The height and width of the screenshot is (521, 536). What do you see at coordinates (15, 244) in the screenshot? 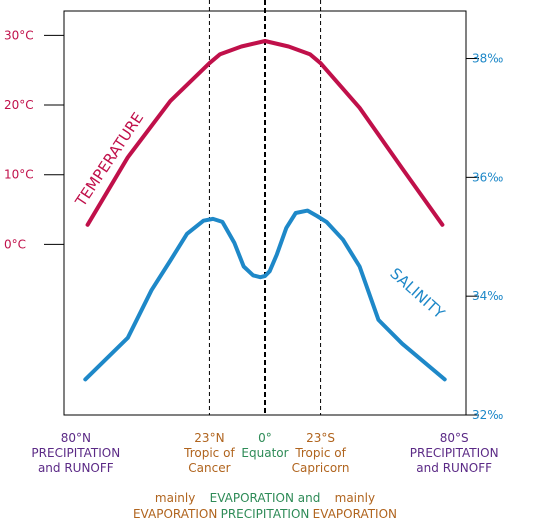
I see `left-tick-label: 0°C` at bounding box center [15, 244].